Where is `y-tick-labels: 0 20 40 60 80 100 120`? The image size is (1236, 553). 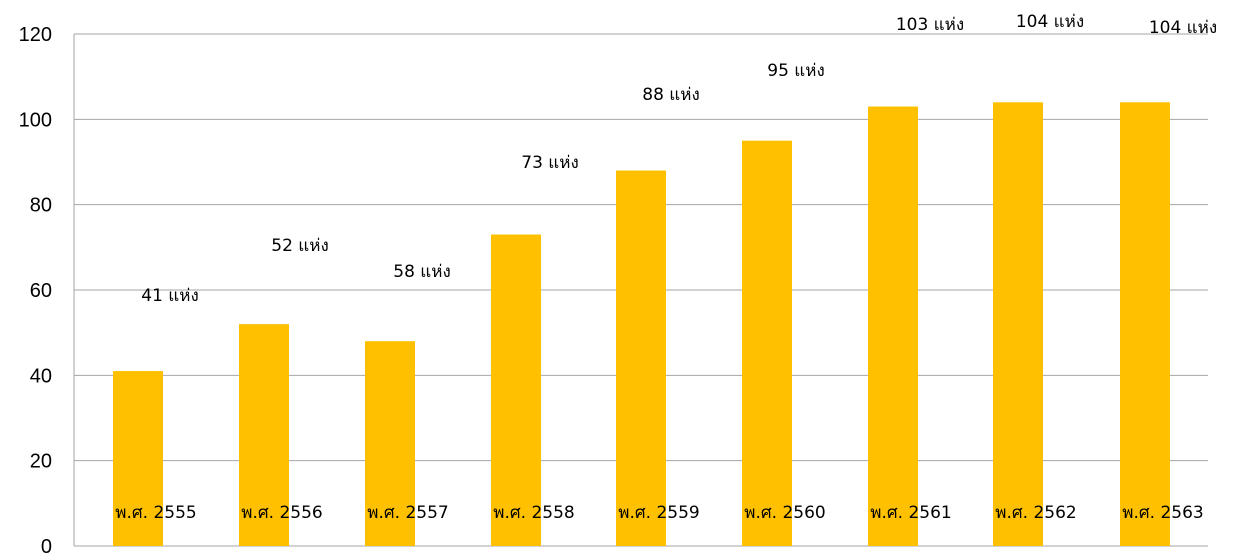
y-tick-labels: 0 20 40 60 80 100 120 is located at coordinates (35, 288).